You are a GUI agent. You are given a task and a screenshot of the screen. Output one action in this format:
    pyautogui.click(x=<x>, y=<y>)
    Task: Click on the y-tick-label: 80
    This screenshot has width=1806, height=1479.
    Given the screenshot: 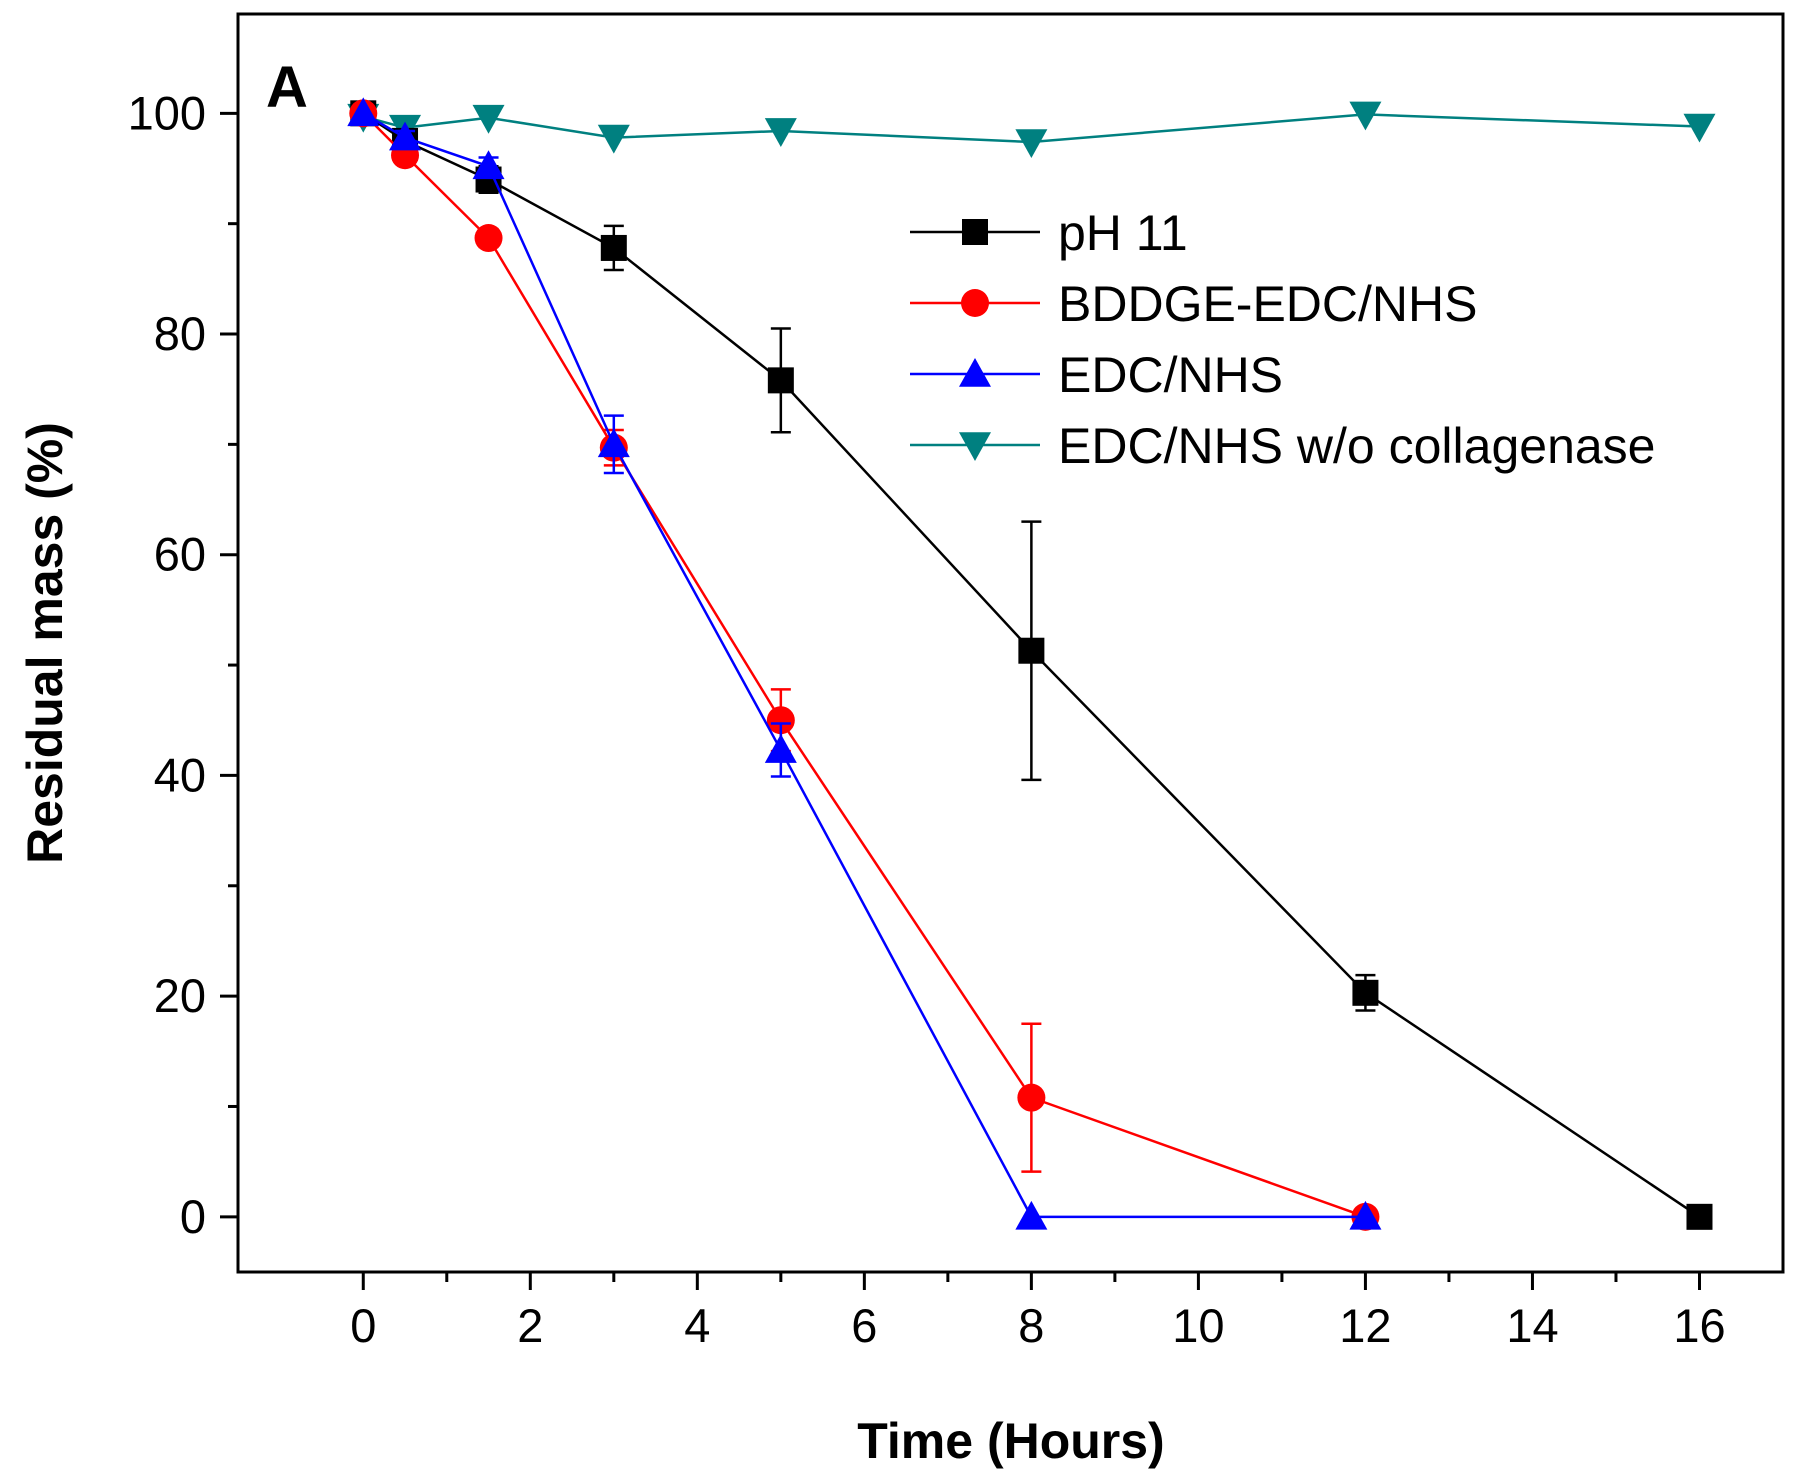 What is the action you would take?
    pyautogui.click(x=180, y=333)
    